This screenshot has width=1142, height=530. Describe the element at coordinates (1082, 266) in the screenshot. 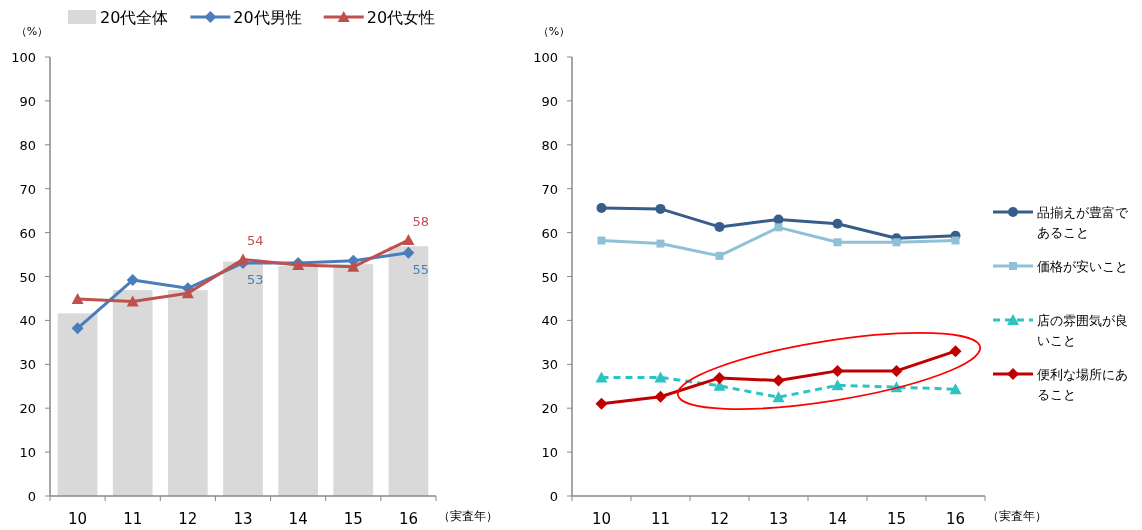

I see `legend-label: 価格が安いこと` at that location.